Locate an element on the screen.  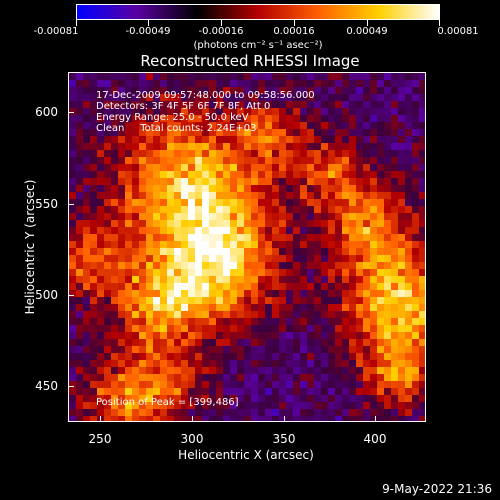
energy-range-info: Energy Range: 25.0 - 50.0 keV is located at coordinates (172, 117).